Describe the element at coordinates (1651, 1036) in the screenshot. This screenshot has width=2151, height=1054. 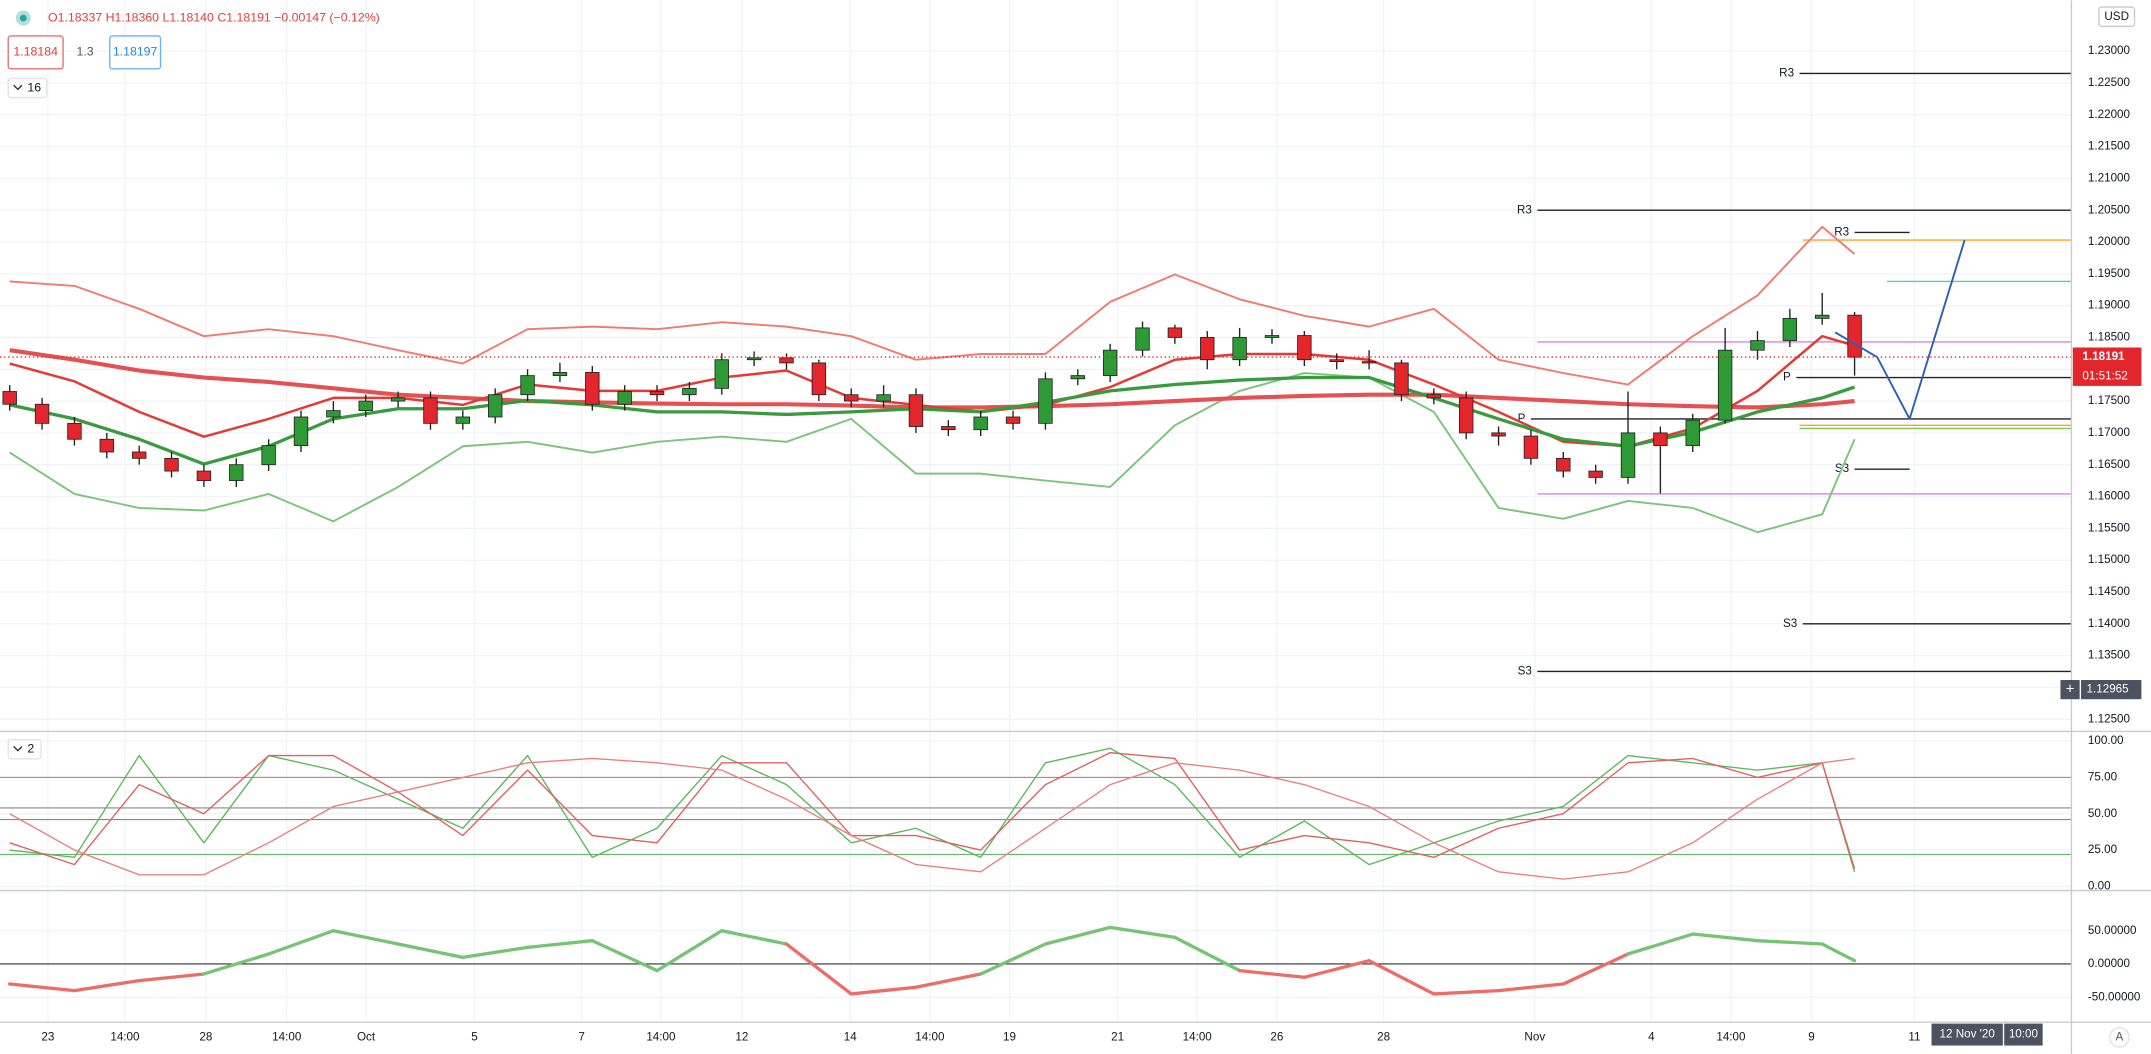
I see `x-tick-label: 4` at that location.